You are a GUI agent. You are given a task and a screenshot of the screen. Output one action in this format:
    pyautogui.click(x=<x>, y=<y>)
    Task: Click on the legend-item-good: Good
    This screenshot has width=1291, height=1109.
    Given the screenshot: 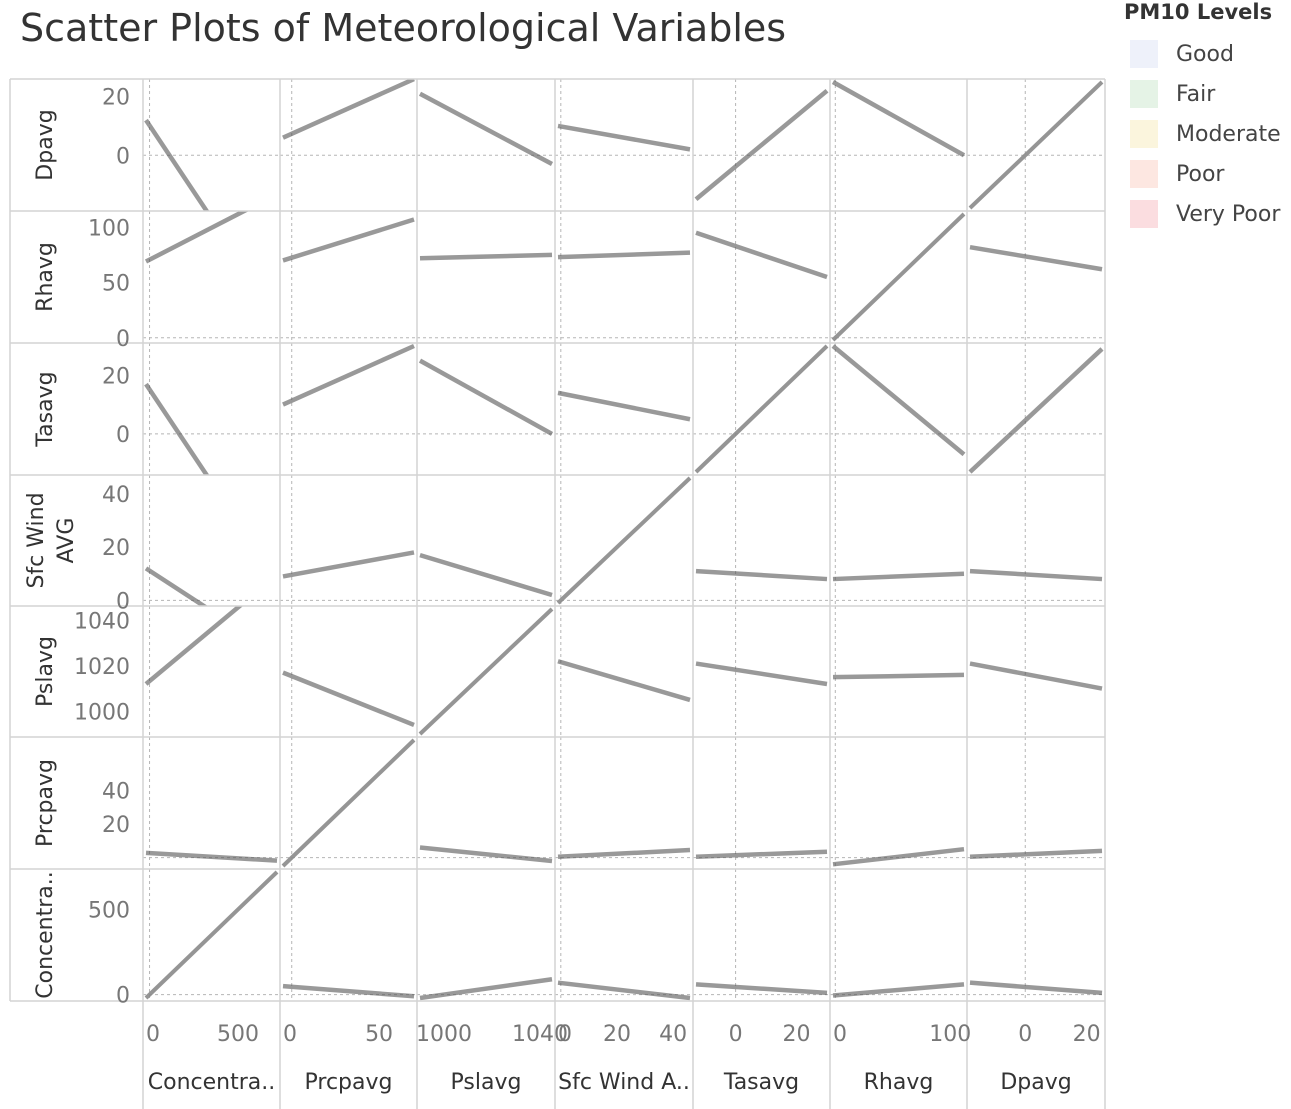 What is the action you would take?
    pyautogui.click(x=1204, y=54)
    